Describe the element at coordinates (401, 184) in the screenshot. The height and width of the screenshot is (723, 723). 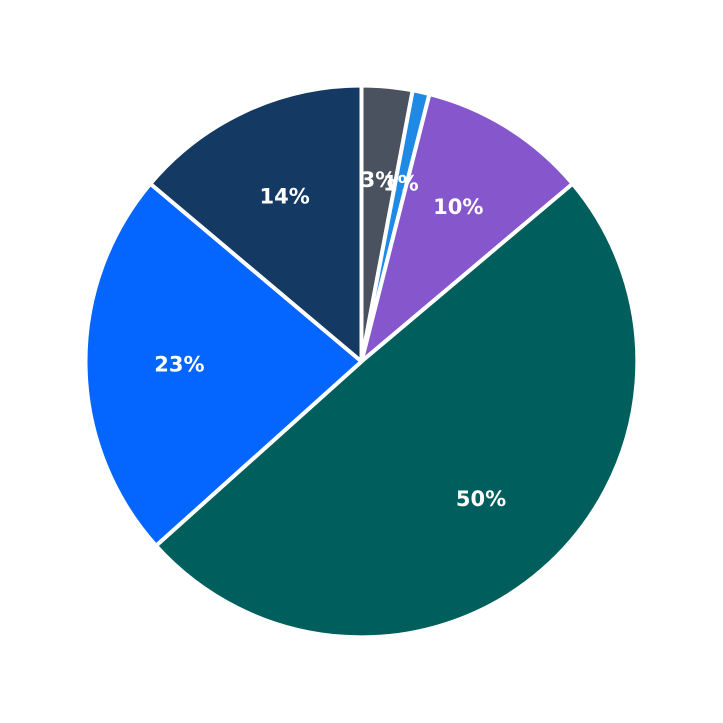
I see `pie-slice-label-1: 1%` at that location.